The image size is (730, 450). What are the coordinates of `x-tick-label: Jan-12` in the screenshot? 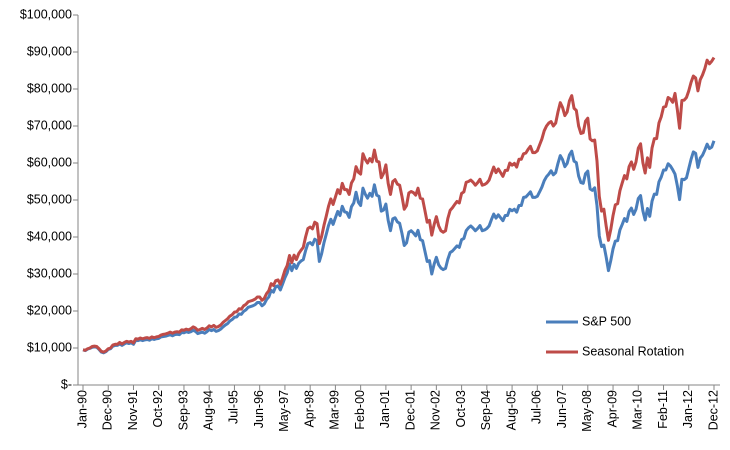 It's located at (688, 409).